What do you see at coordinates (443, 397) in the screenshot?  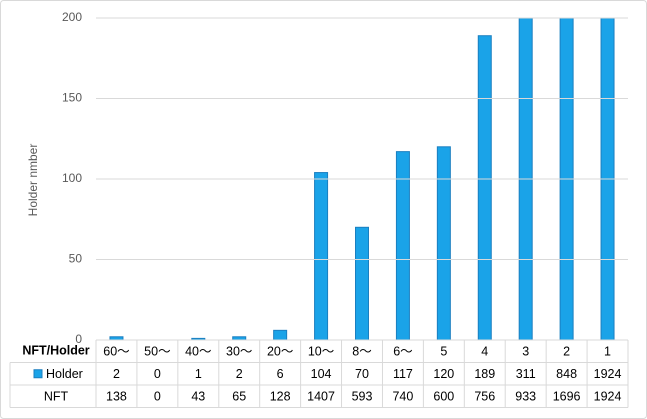 I see `table-value: 600` at bounding box center [443, 397].